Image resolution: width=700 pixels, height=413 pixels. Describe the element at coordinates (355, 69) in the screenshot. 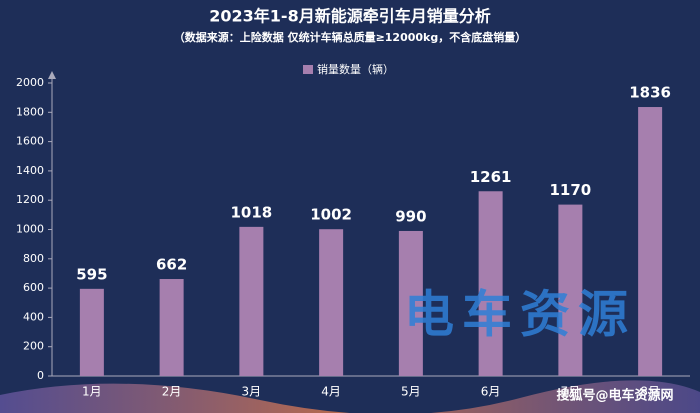

I see `legend-label: 销量数量（辆）` at that location.